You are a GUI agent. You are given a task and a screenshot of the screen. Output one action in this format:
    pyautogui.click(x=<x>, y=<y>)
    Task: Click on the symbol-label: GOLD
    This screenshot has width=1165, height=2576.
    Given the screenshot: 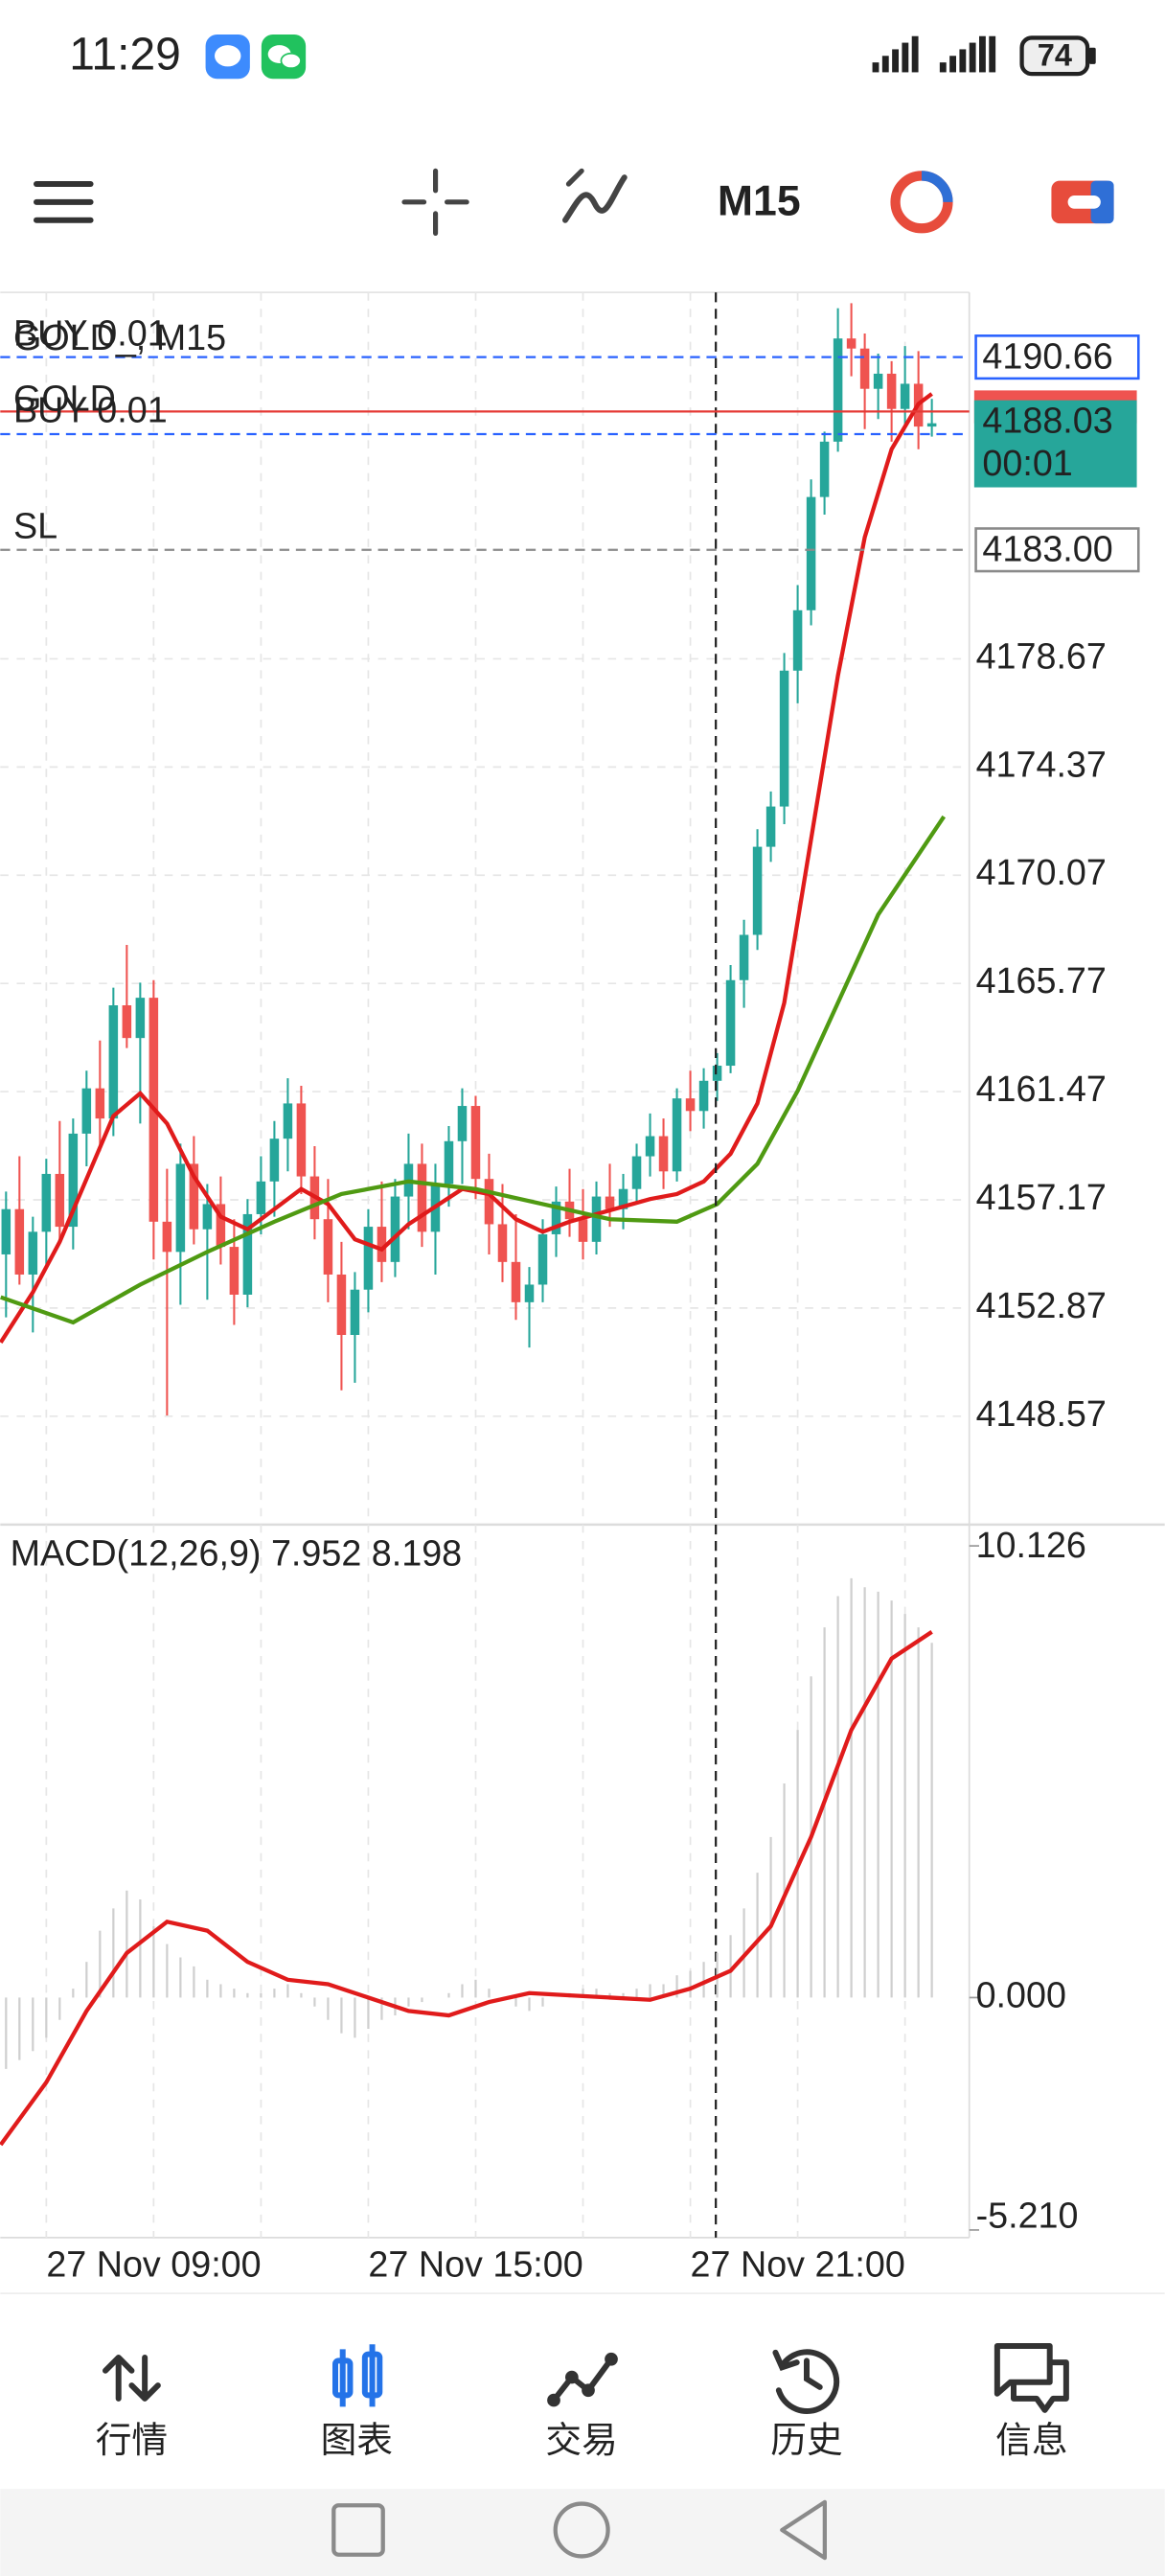 What is the action you would take?
    pyautogui.click(x=64, y=398)
    